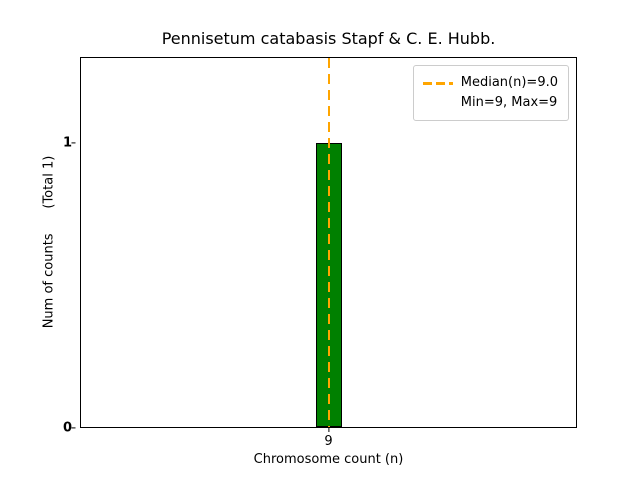 The image size is (640, 480). Describe the element at coordinates (509, 103) in the screenshot. I see `legend-label-minmax: Min=9, Max=9` at that location.